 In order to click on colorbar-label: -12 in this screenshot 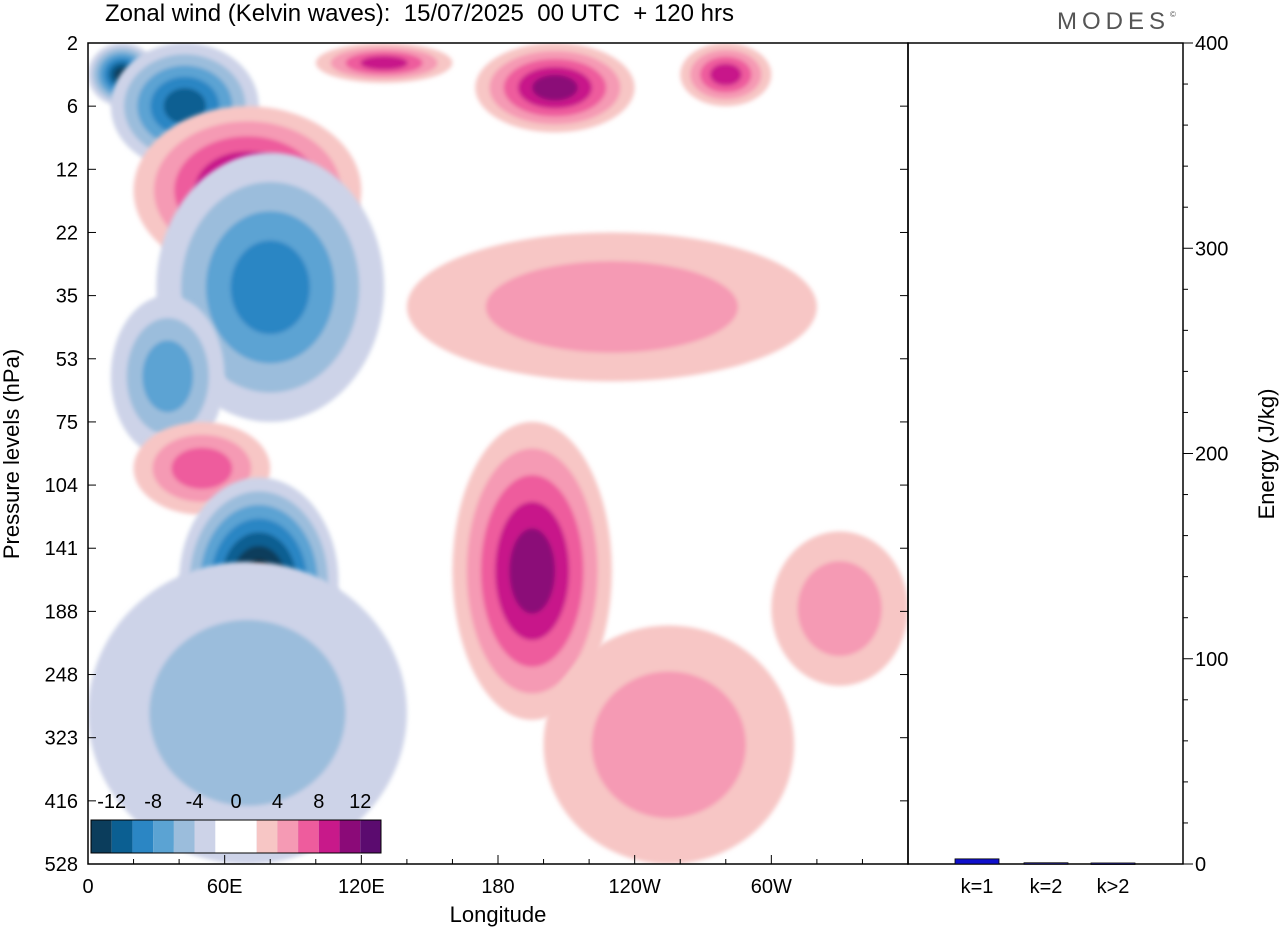, I will do `click(111, 802)`.